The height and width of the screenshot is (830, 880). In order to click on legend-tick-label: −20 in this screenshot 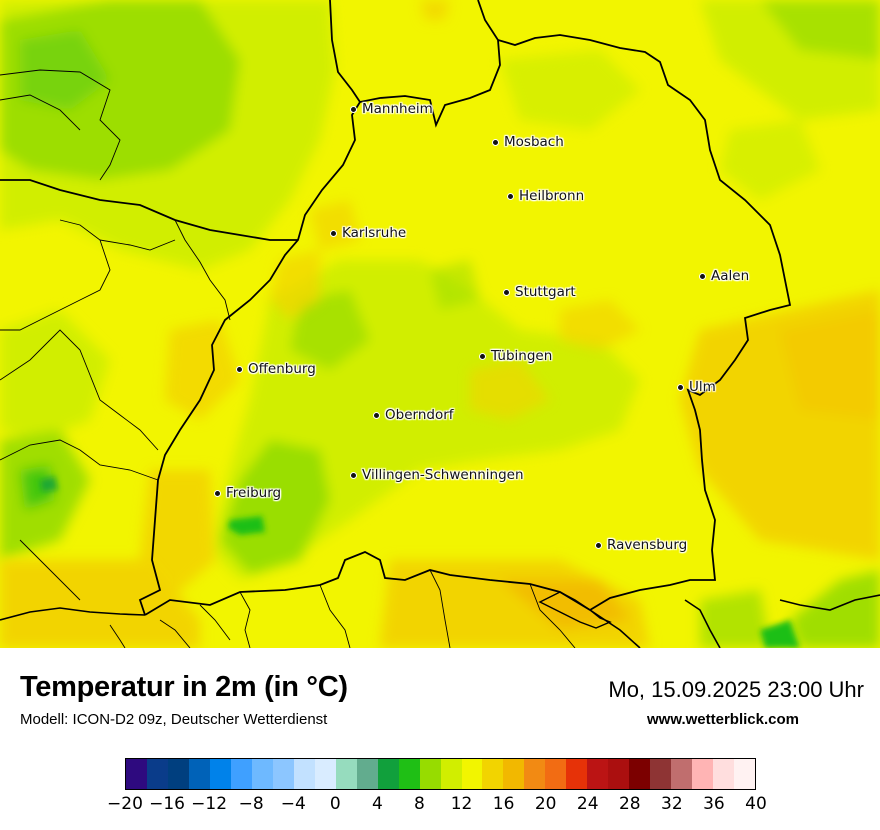, I will do `click(125, 804)`.